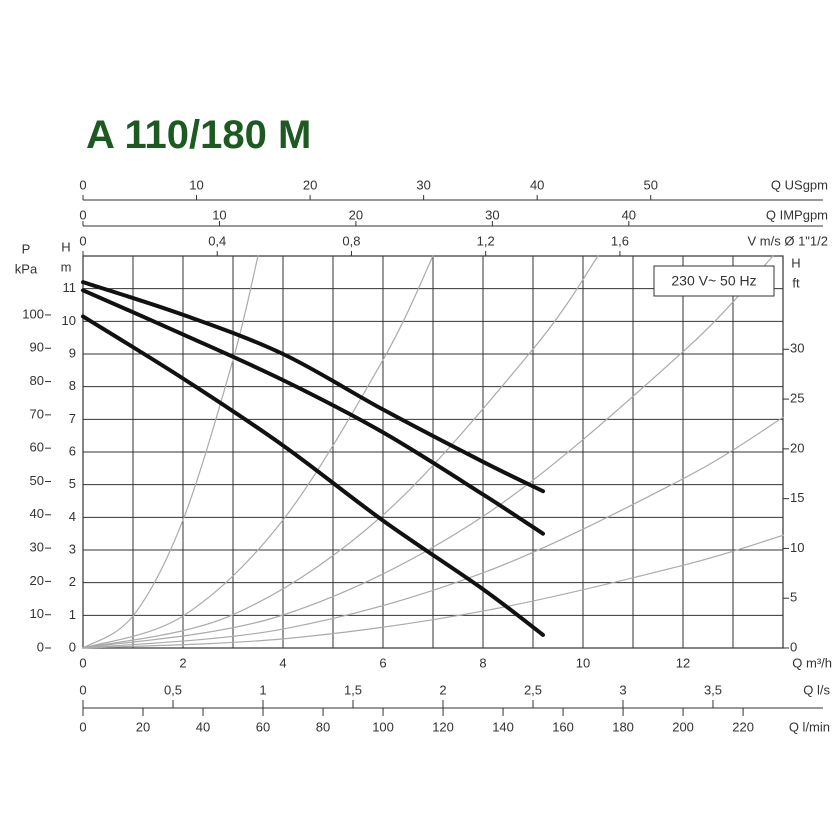  I want to click on bottom-tick-label: 1, so click(262, 689).